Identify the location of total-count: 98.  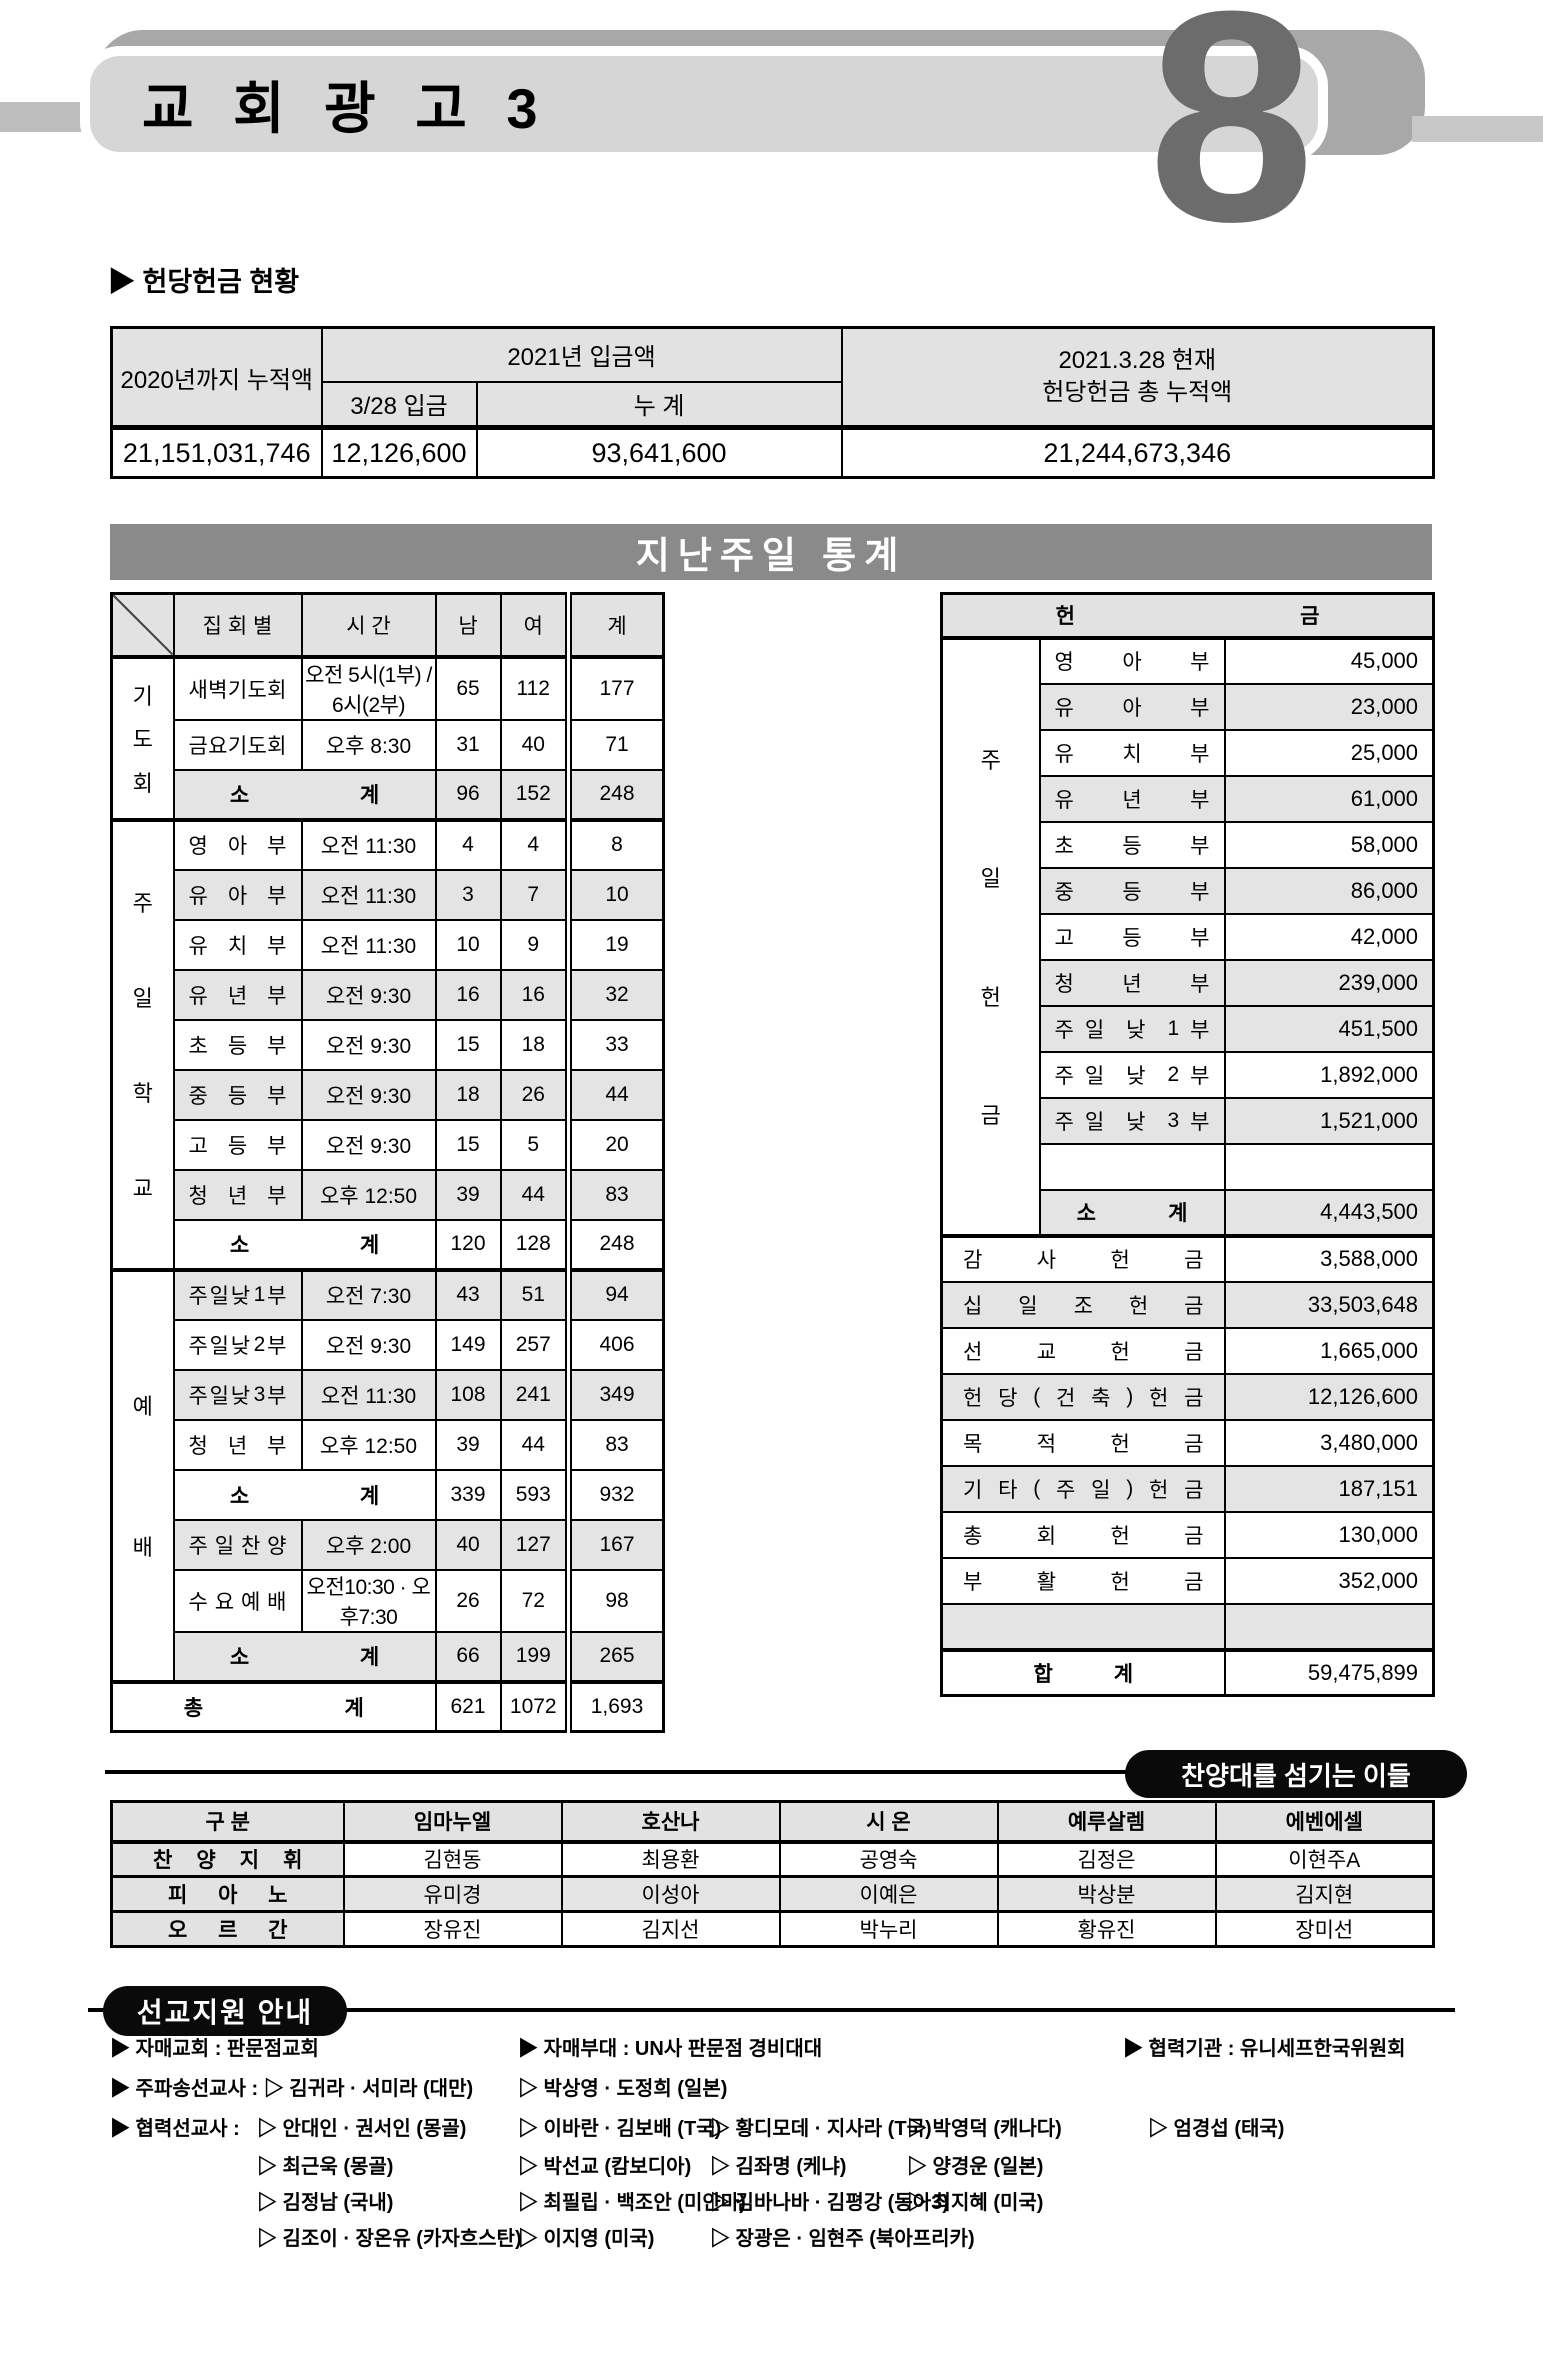
(615, 1600).